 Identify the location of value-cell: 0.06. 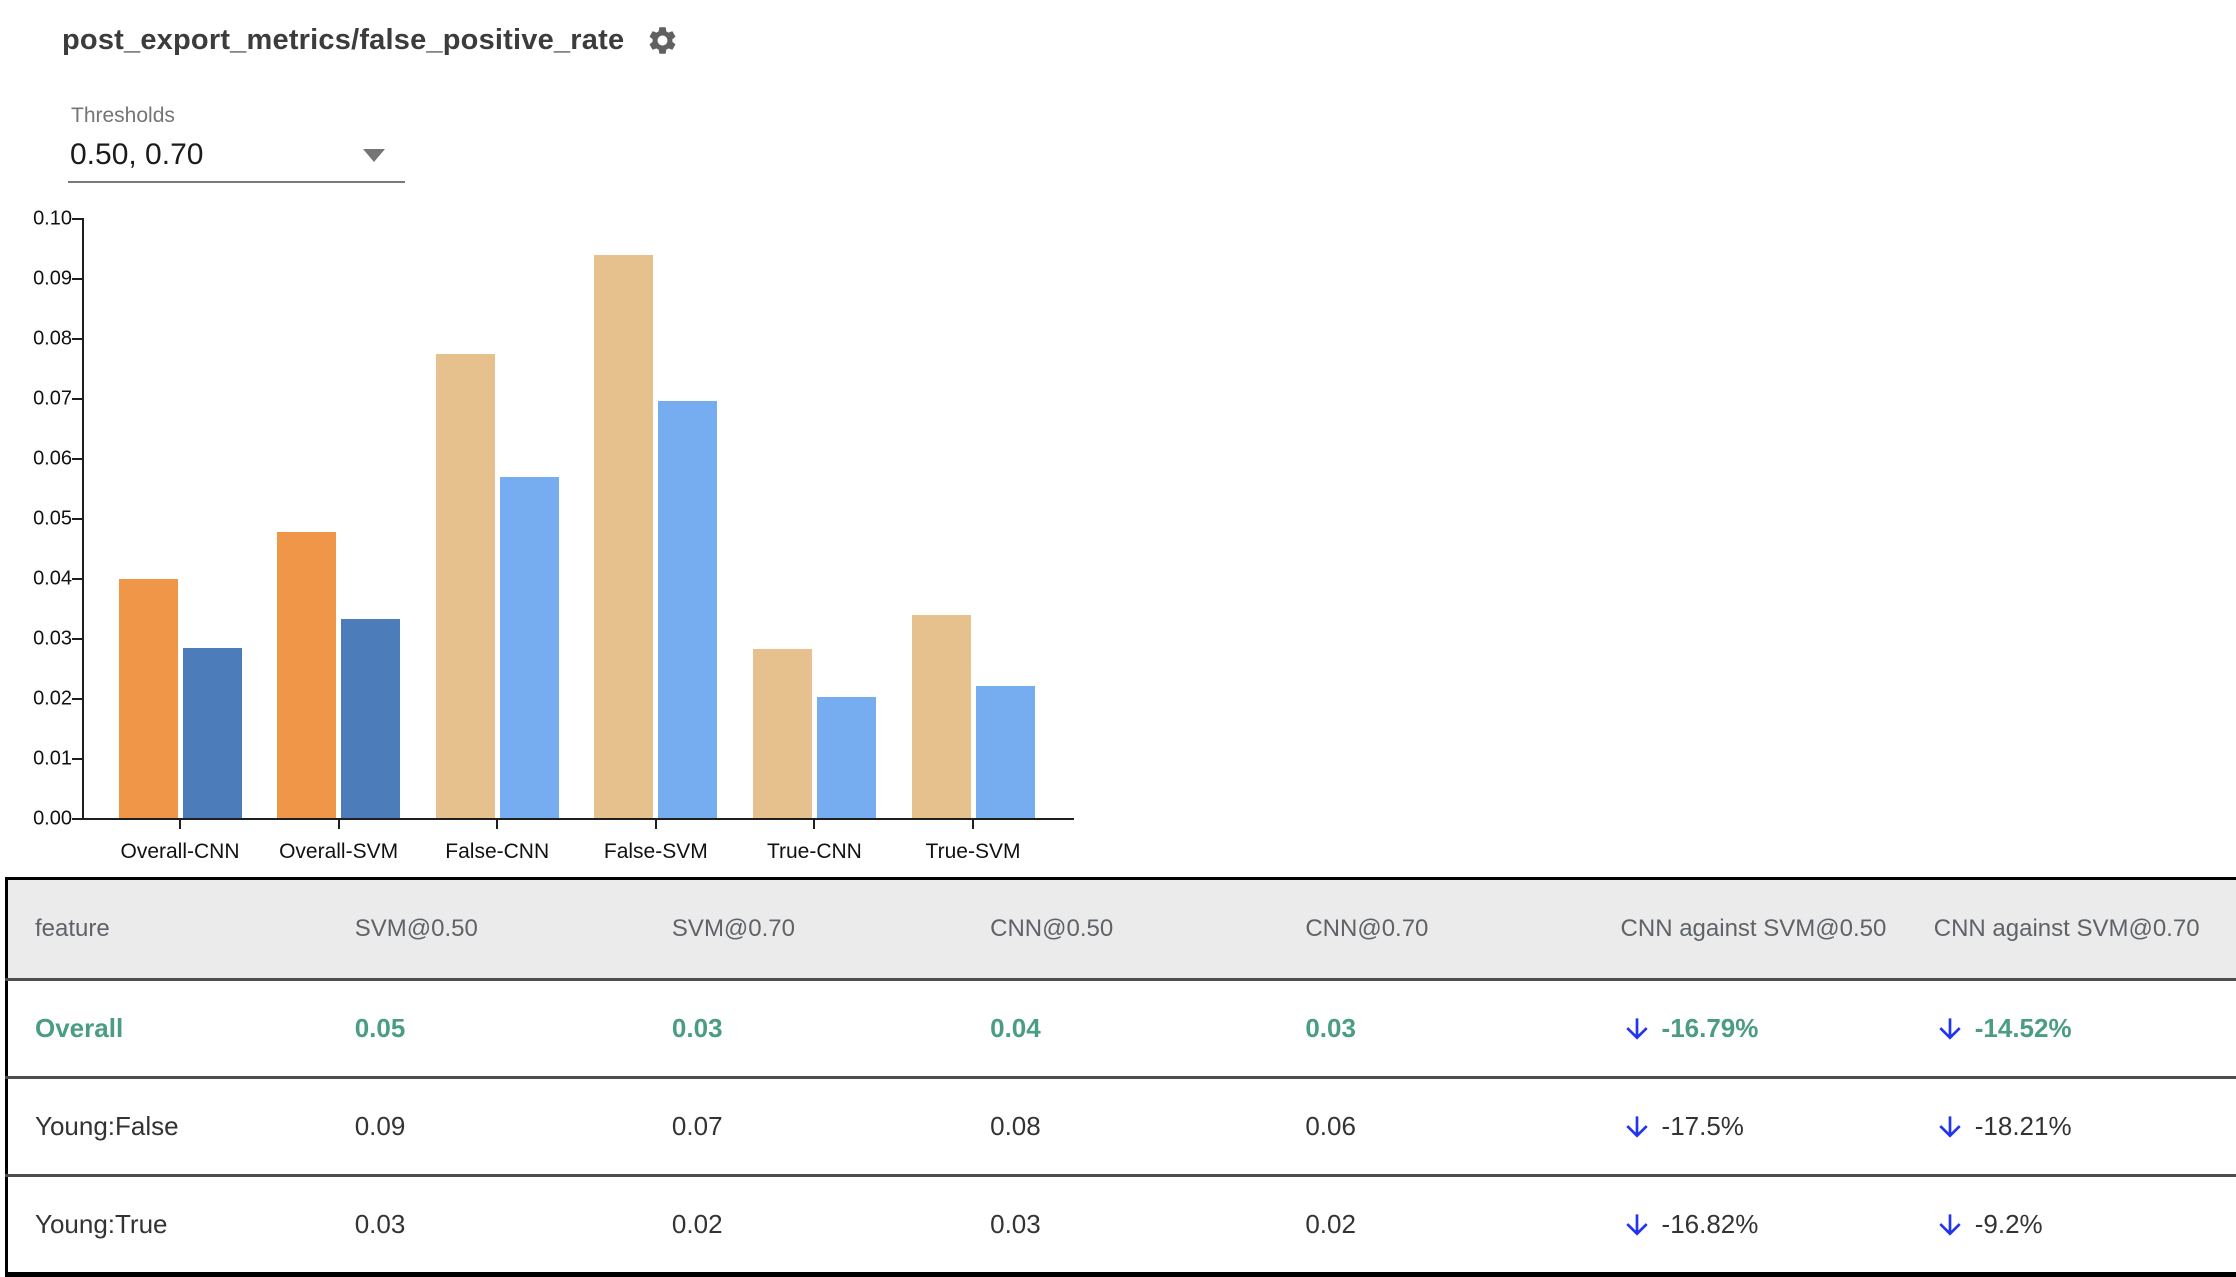
(1461, 1127).